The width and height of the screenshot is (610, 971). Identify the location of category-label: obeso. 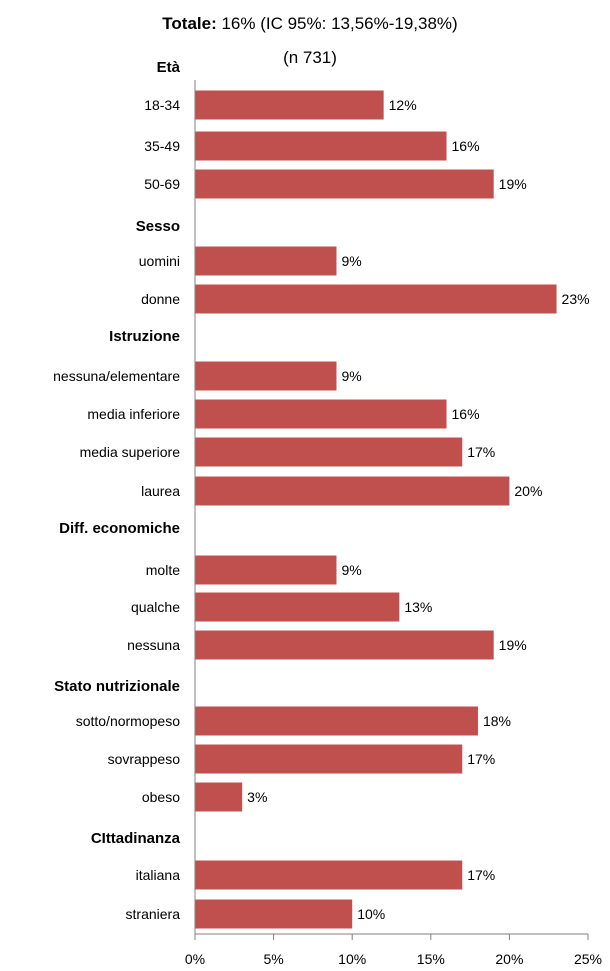
(161, 797).